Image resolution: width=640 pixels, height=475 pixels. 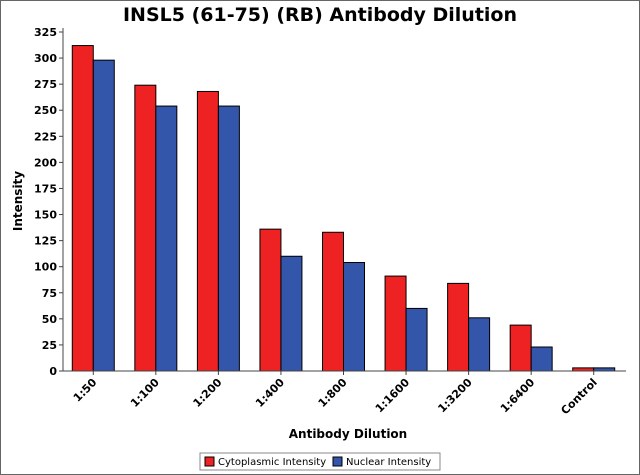 I want to click on y-tick-label: 250, so click(x=45, y=110).